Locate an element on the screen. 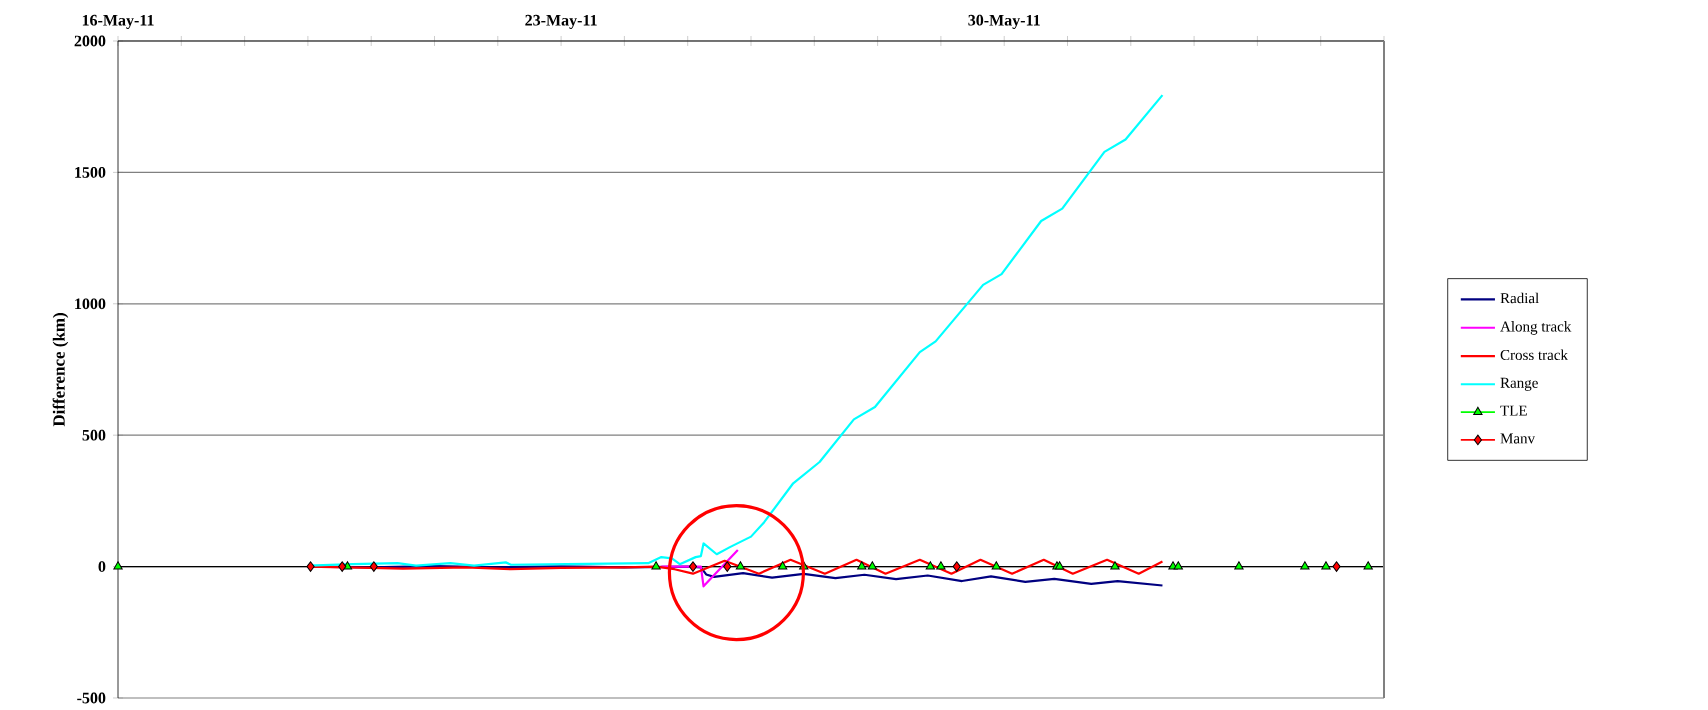 The image size is (1708, 710). y-tick-label: -500 is located at coordinates (91, 698).